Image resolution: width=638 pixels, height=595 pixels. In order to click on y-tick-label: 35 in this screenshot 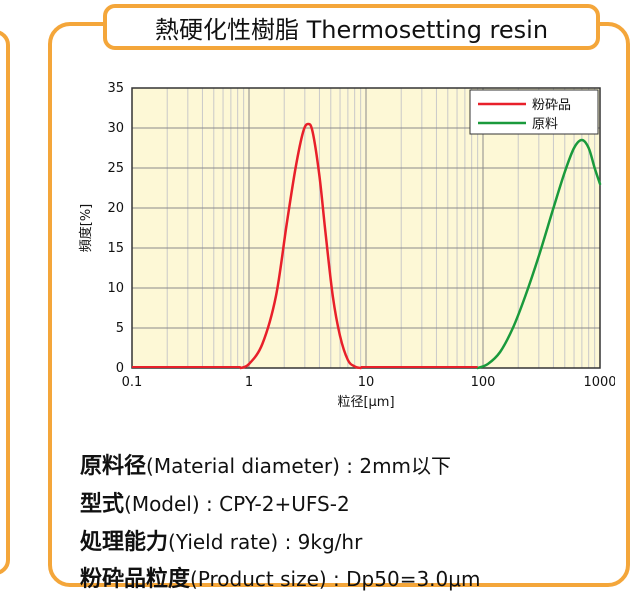, I will do `click(115, 88)`.